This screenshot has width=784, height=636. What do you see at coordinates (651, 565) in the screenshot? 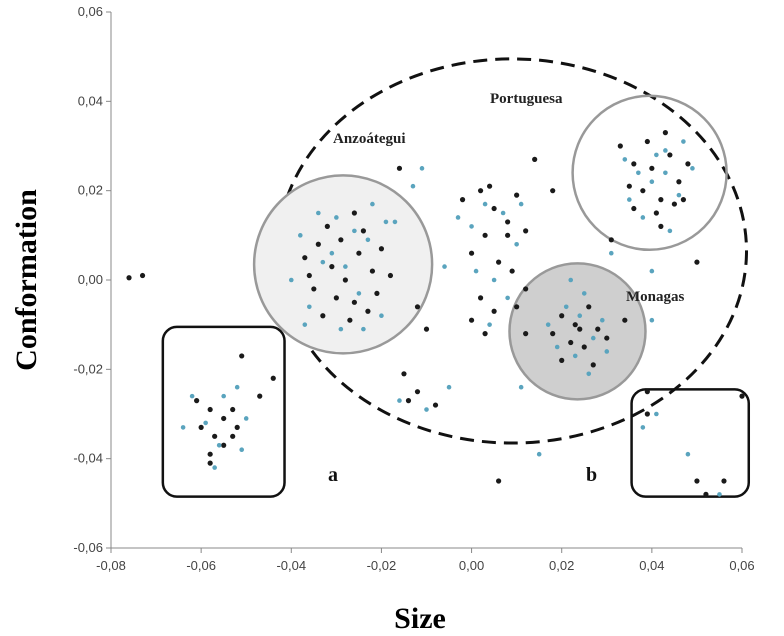
I see `x-tick-label: 0,04` at bounding box center [651, 565].